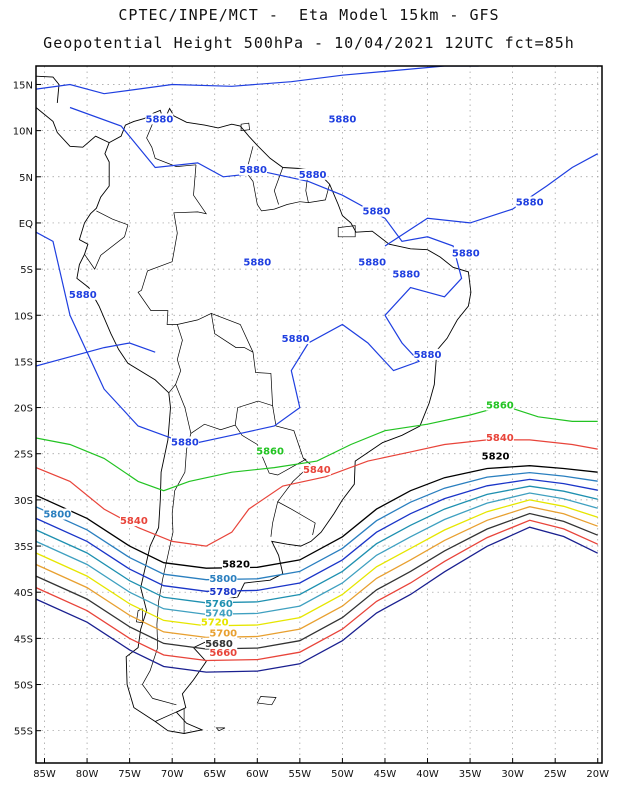  I want to click on lat-tick-label: 55S, so click(23, 732).